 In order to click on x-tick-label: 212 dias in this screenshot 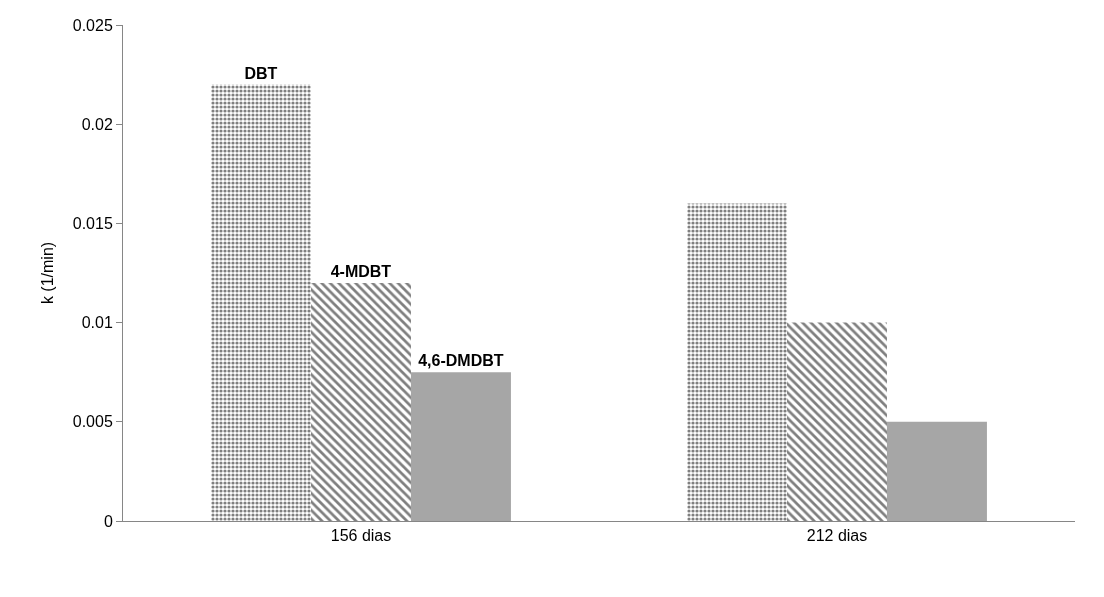, I will do `click(837, 536)`.